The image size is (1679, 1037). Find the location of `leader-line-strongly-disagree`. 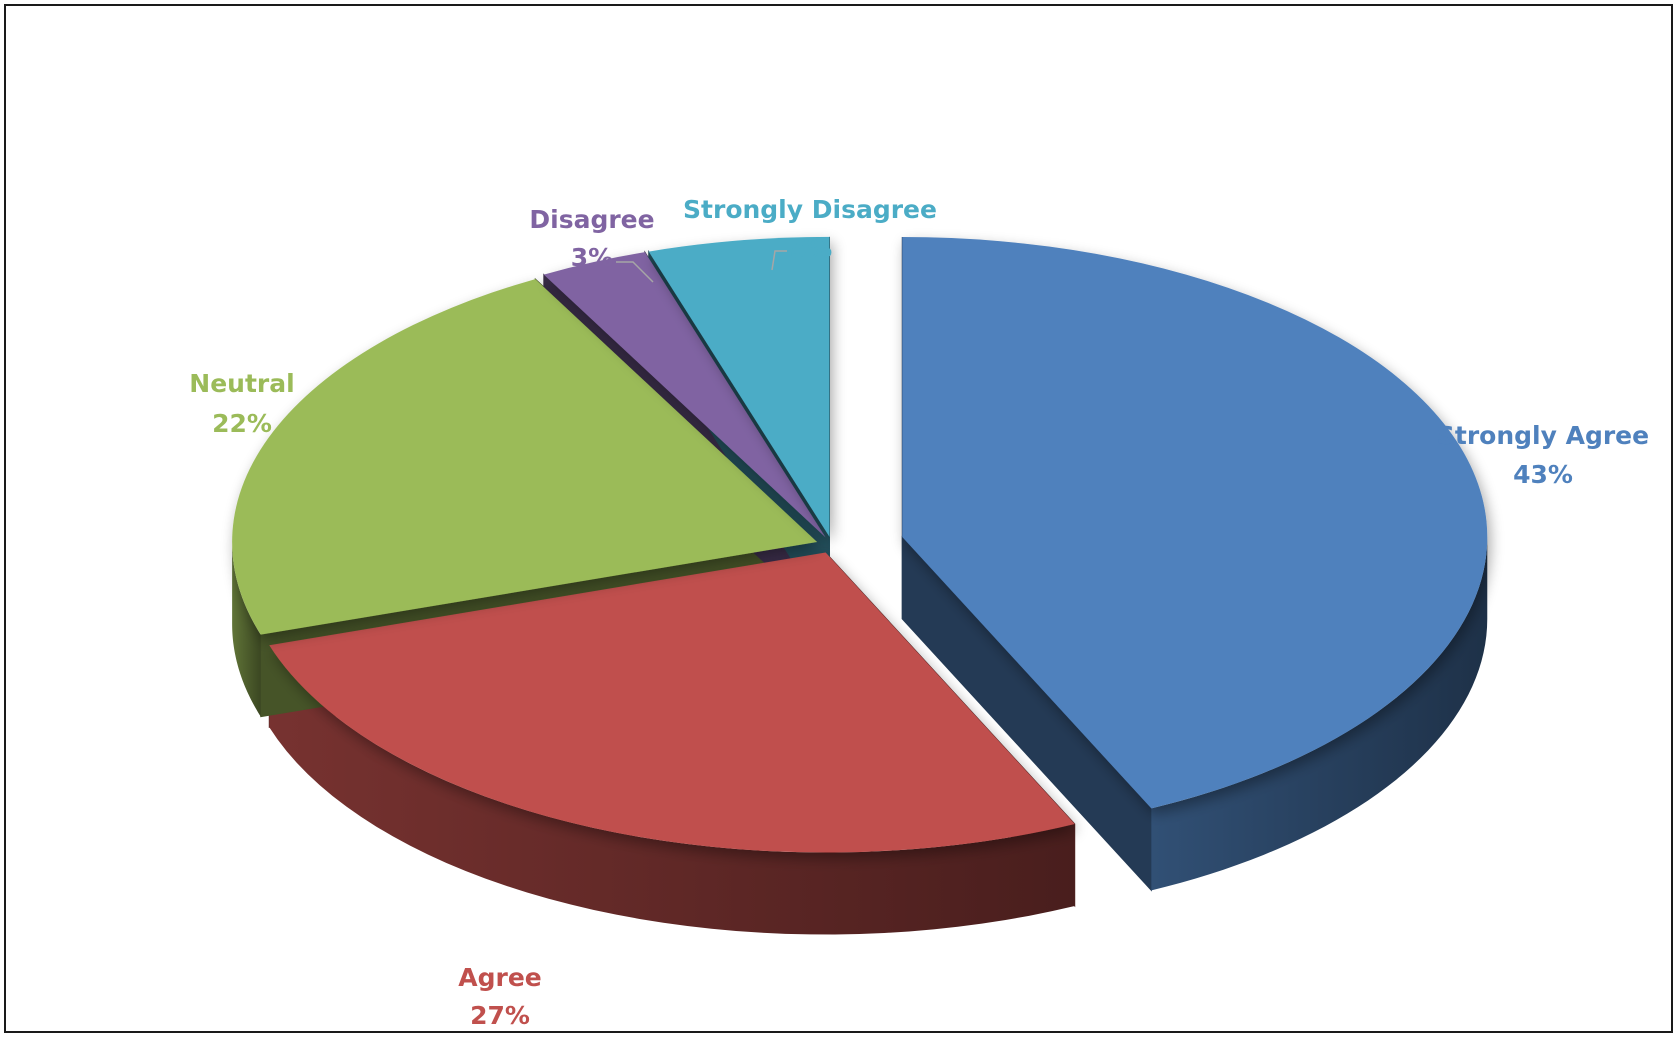

leader-line-strongly-disagree is located at coordinates (779, 260).